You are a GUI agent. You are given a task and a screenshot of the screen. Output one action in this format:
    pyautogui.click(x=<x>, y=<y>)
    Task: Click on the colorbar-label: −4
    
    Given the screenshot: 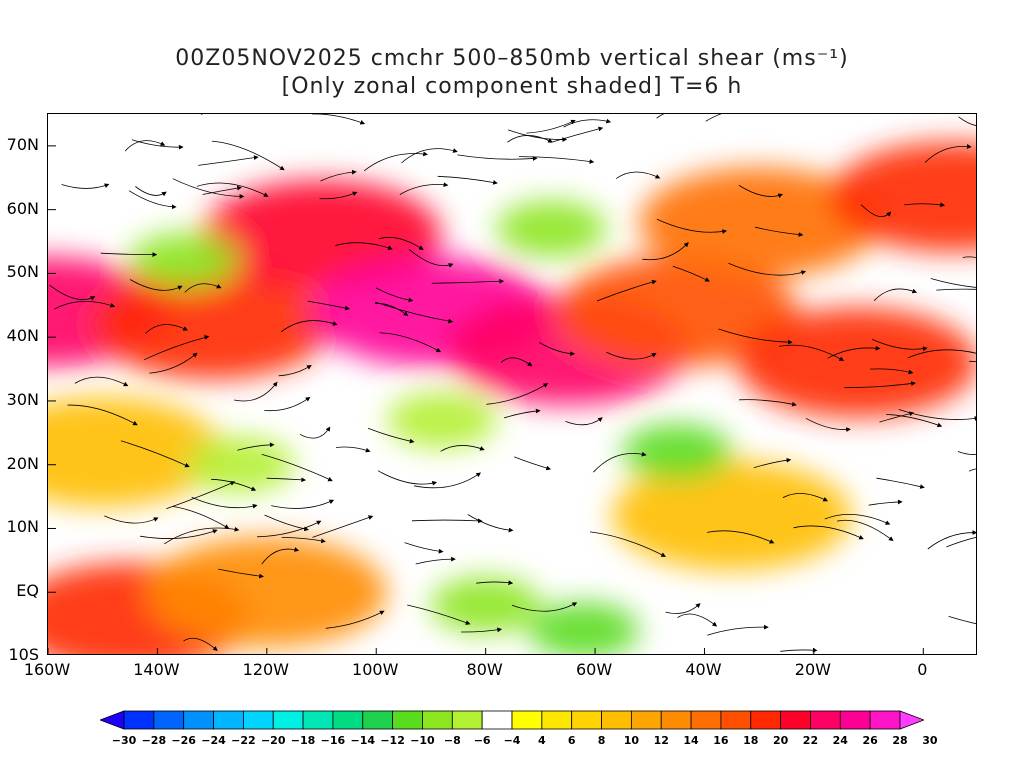 What is the action you would take?
    pyautogui.click(x=512, y=740)
    